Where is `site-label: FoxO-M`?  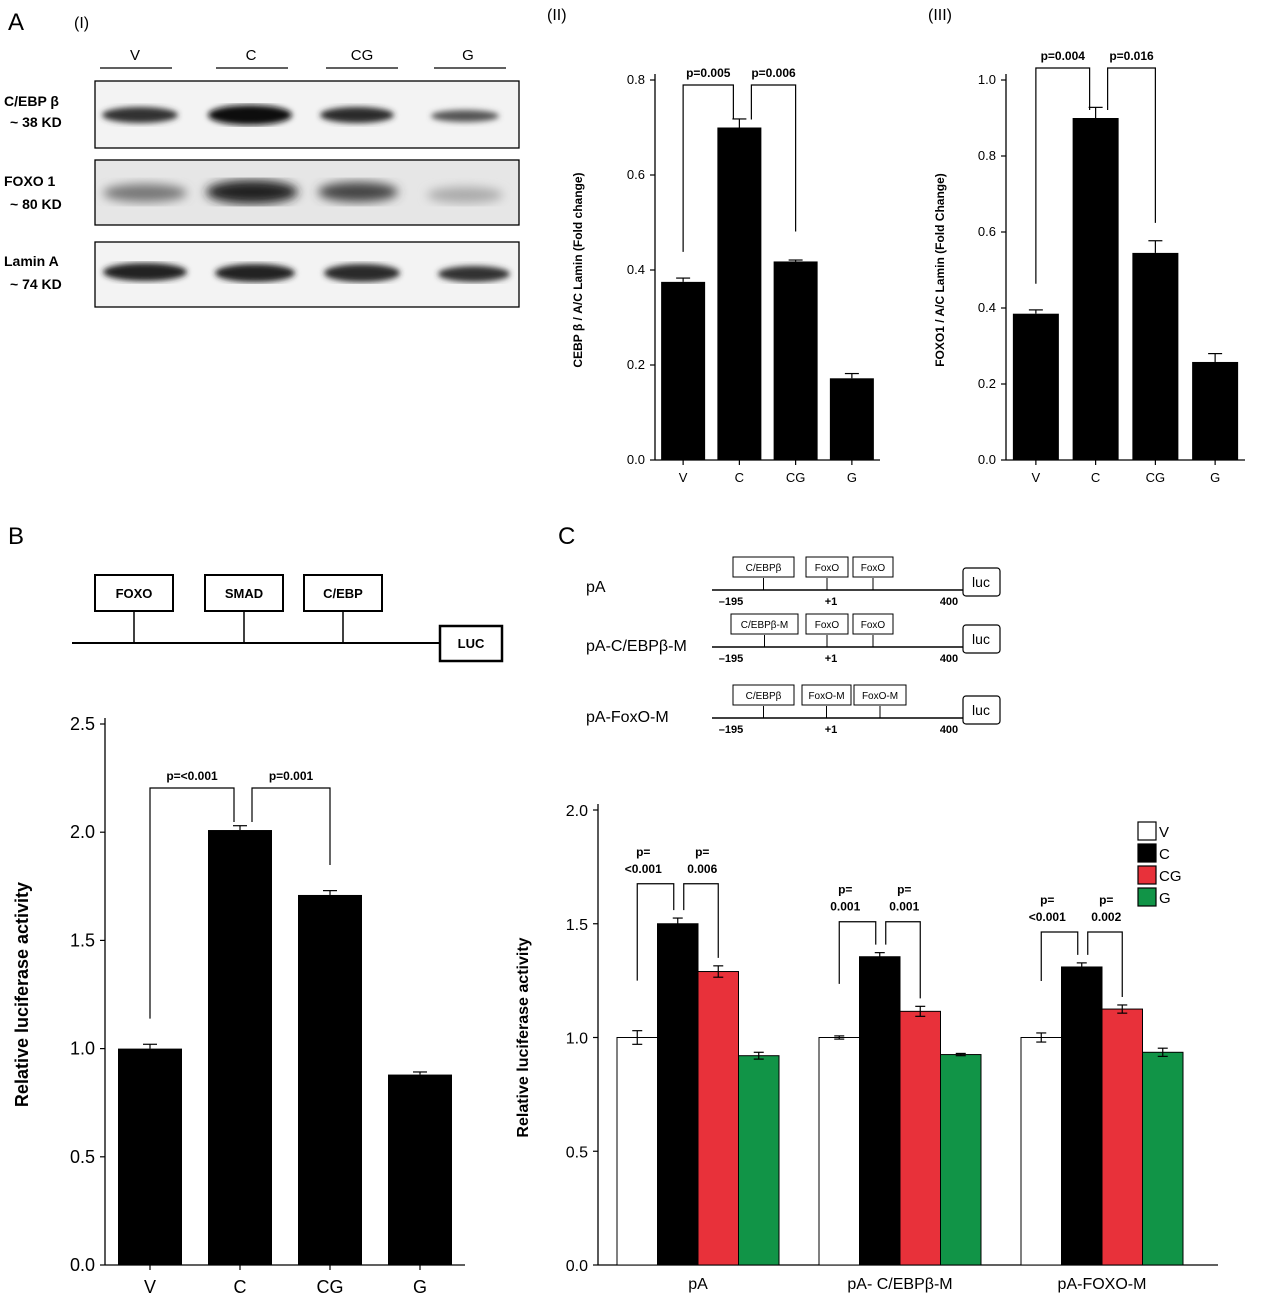
site-label: FoxO-M is located at coordinates (826, 696).